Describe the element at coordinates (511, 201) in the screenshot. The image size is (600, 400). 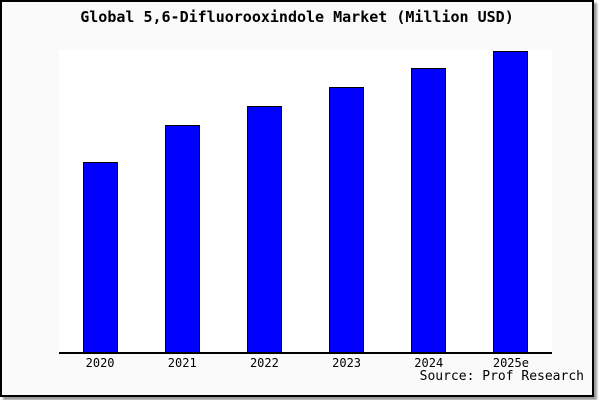
I see `bar-2025e` at that location.